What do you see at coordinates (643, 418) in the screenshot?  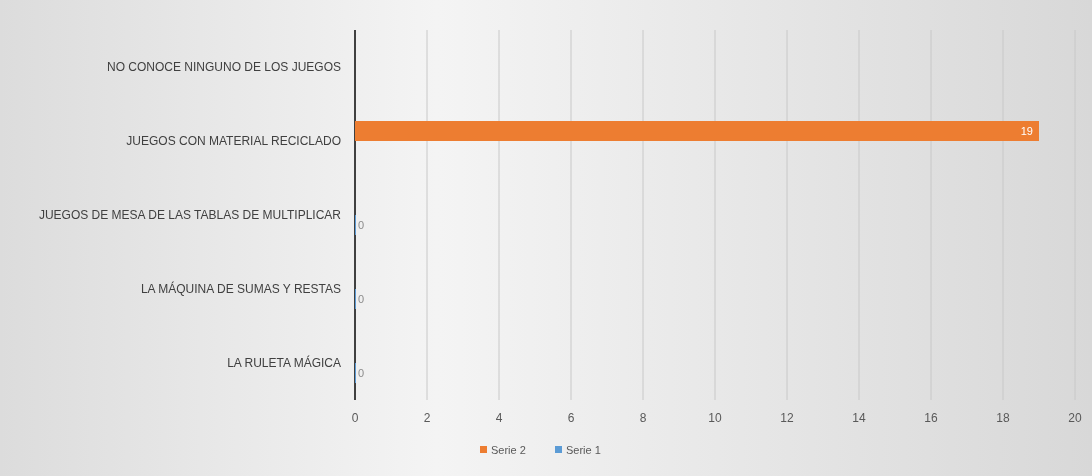 I see `x-tick-label: 8` at bounding box center [643, 418].